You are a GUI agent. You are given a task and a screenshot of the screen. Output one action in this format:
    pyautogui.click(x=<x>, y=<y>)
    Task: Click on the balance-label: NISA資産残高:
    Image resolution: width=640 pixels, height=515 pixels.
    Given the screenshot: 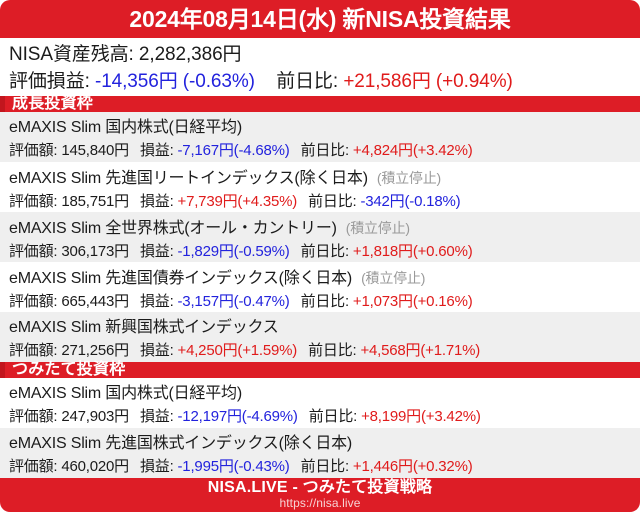 What is the action you would take?
    pyautogui.click(x=71, y=54)
    